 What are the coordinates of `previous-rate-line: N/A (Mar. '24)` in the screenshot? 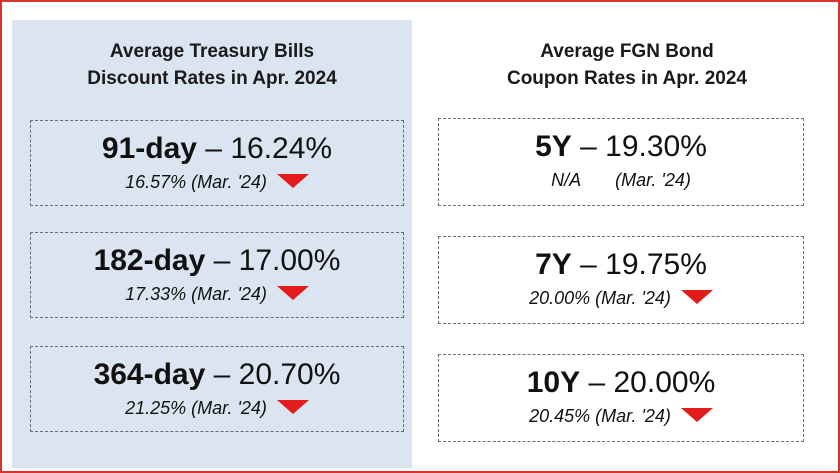 It's located at (621, 180).